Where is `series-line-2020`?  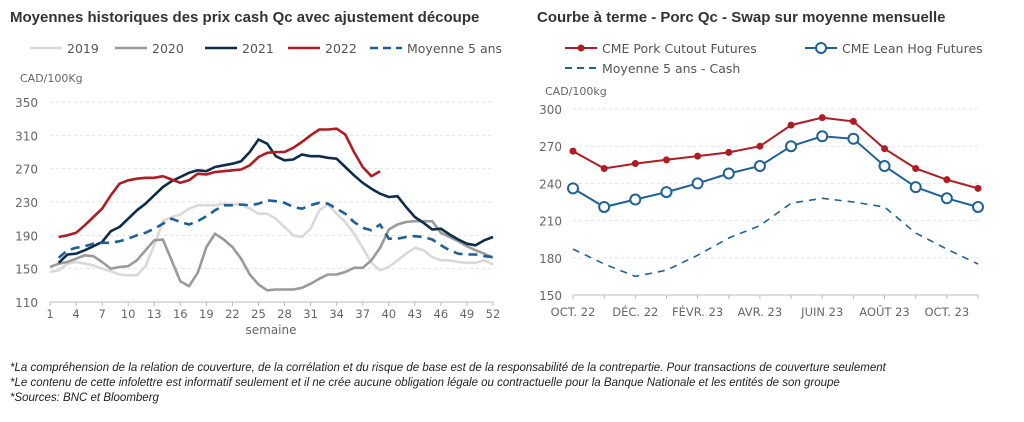 series-line-2020 is located at coordinates (271, 255).